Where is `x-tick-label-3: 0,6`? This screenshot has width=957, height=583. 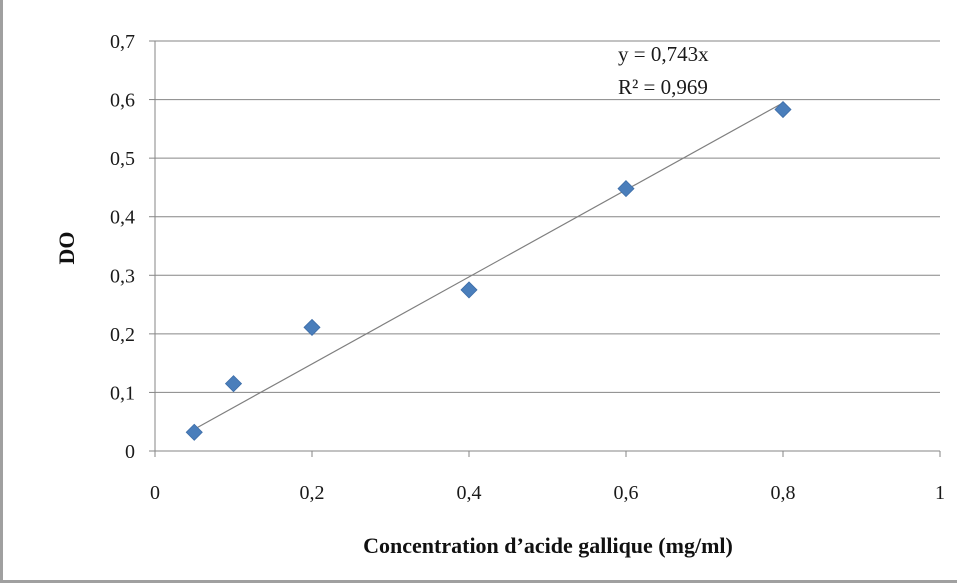
x-tick-label-3: 0,6 is located at coordinates (626, 493).